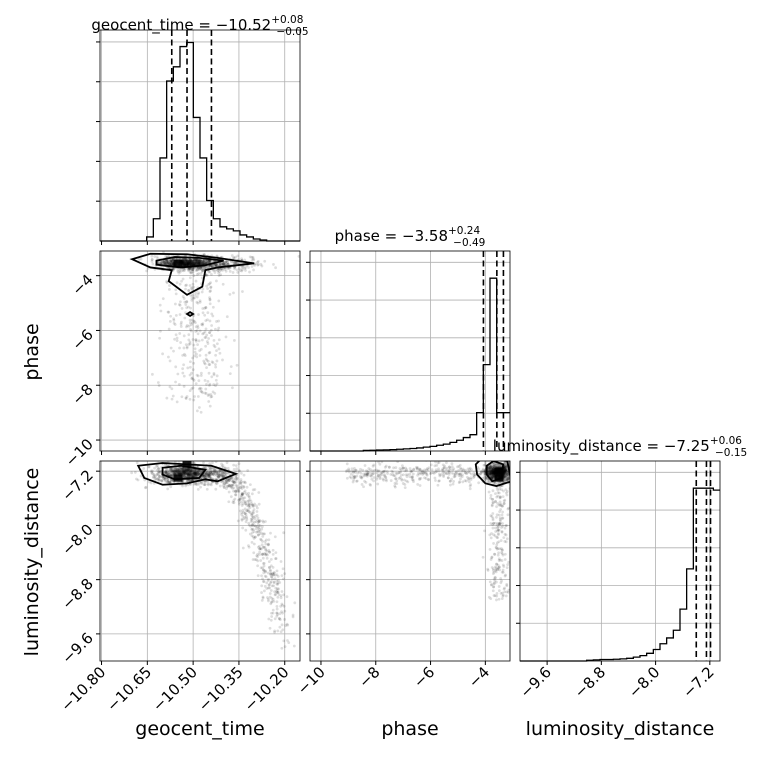  I want to click on x-tick-label: −7.2, so click(698, 682).